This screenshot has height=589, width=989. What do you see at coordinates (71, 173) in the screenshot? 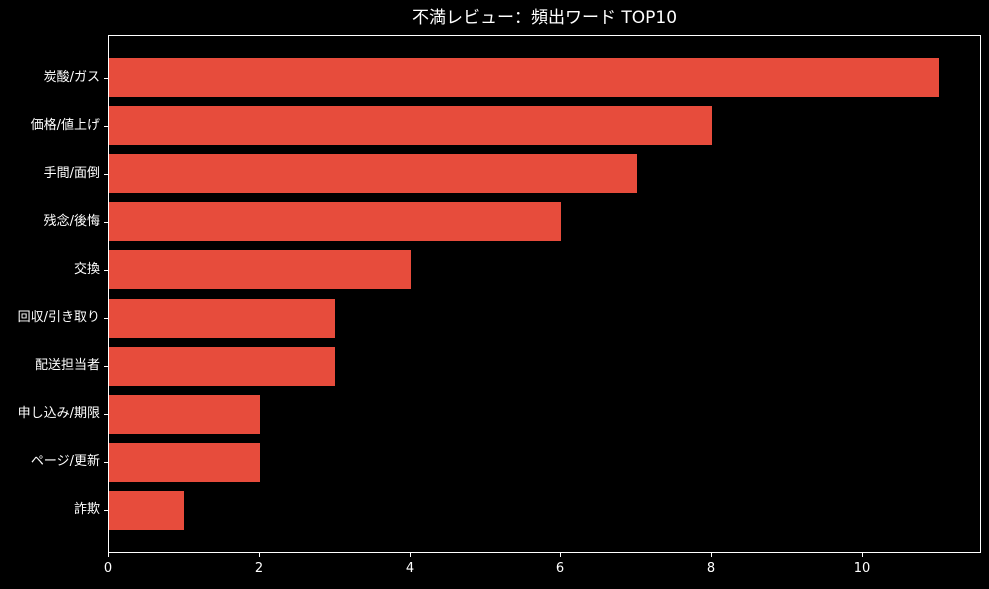
I see `y-tick-label: 手間/面倒` at bounding box center [71, 173].